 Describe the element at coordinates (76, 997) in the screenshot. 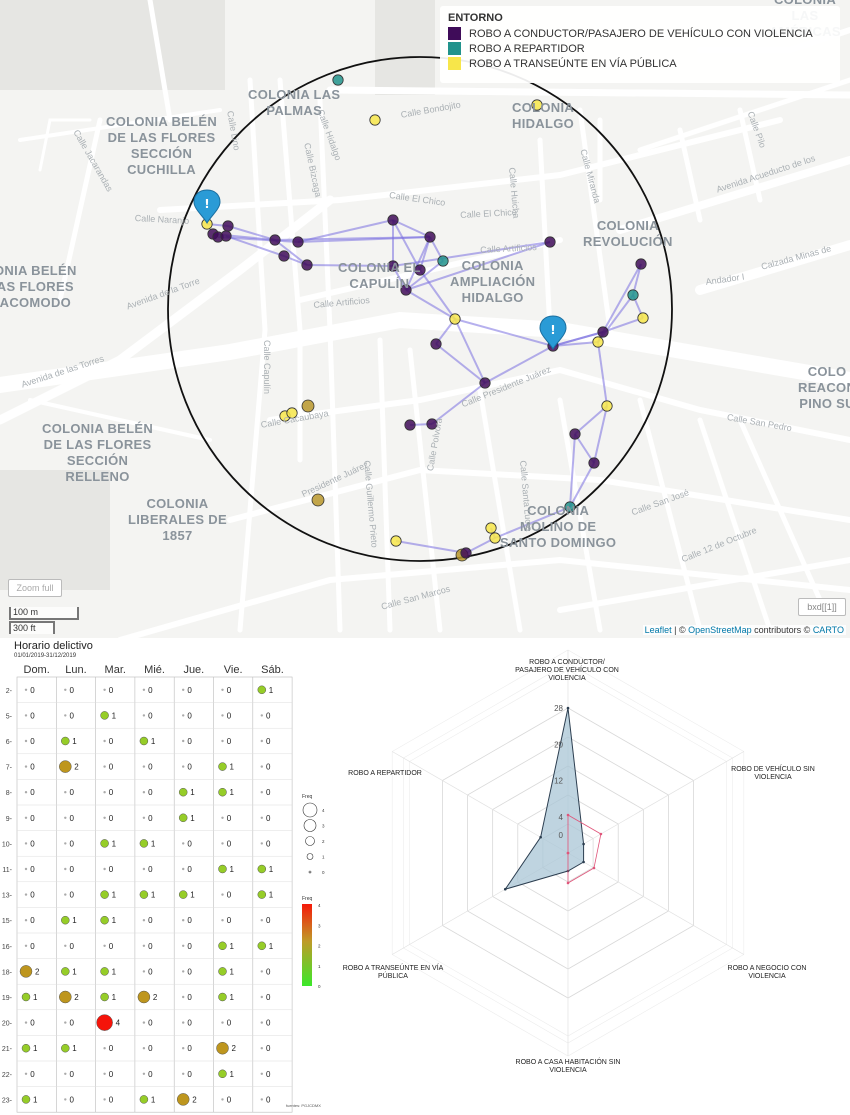

I see `heat-cell-value: 2` at that location.